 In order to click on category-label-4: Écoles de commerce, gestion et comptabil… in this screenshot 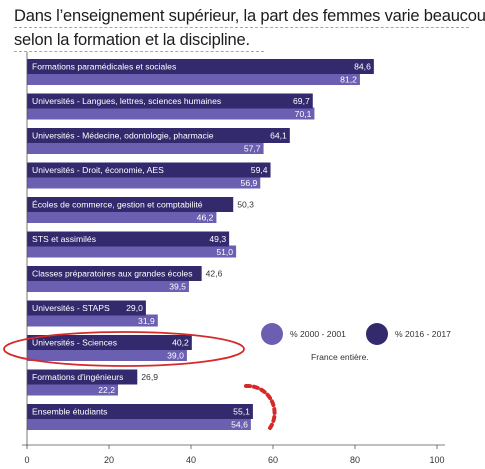, I will do `click(117, 205)`.